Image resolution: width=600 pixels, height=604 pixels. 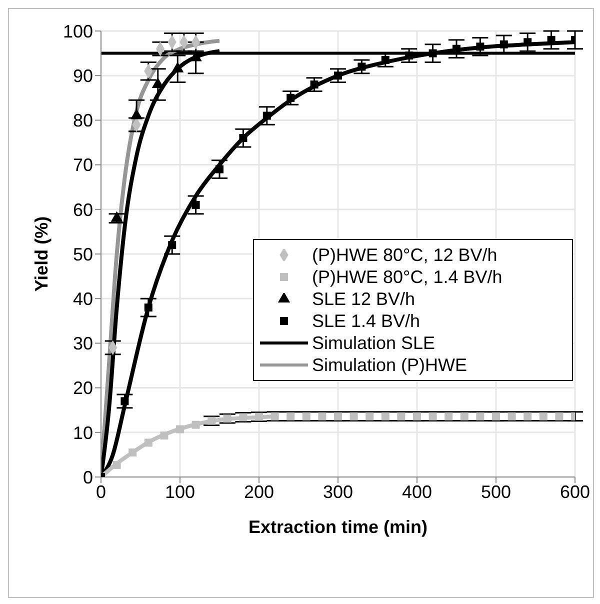 I want to click on x-tick-label: 200, so click(x=259, y=492).